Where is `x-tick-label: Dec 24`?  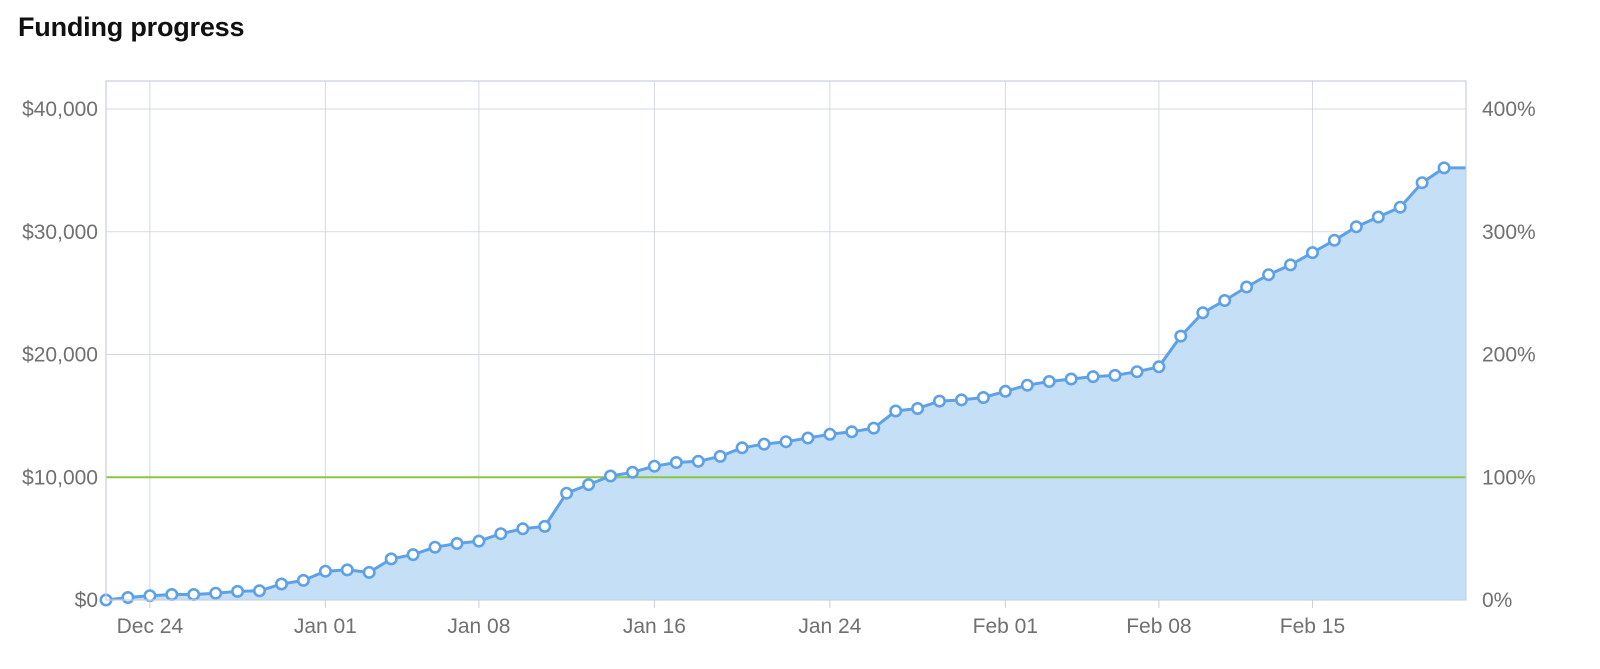 x-tick-label: Dec 24 is located at coordinates (150, 626).